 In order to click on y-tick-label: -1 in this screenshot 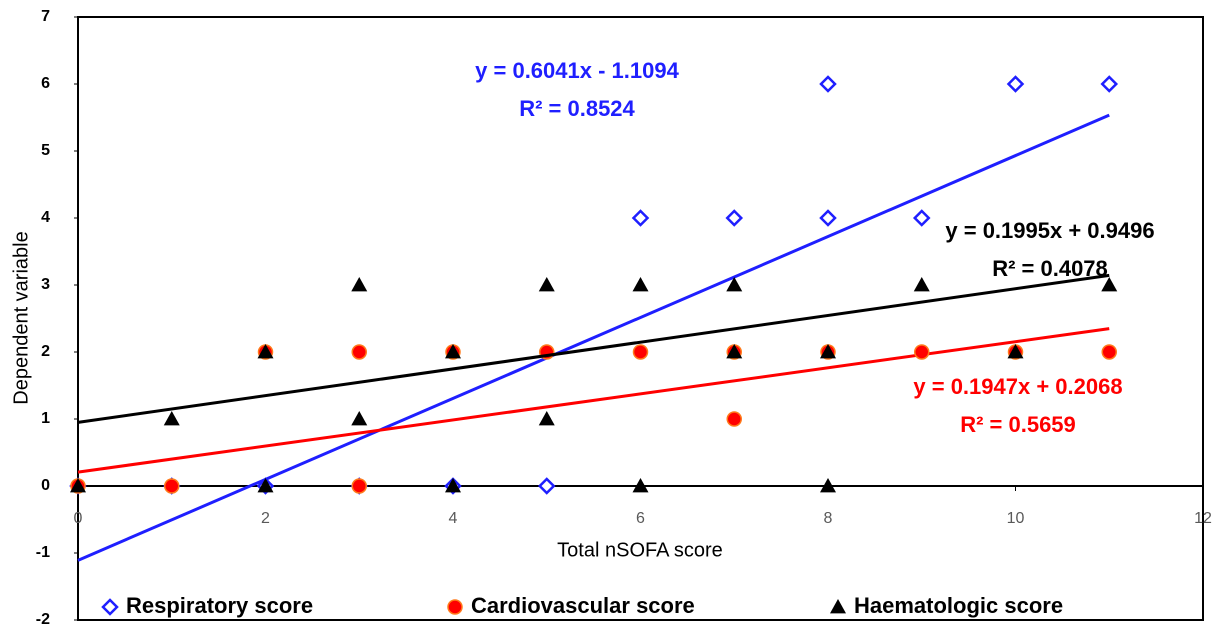, I will do `click(43, 552)`.